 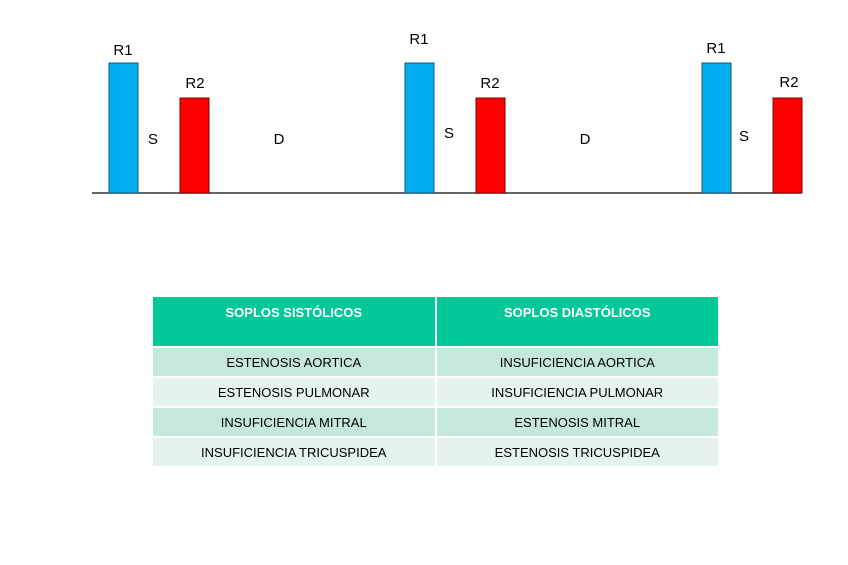 I want to click on cell-systolic: ESTENOSIS PULMONAR, so click(x=295, y=391).